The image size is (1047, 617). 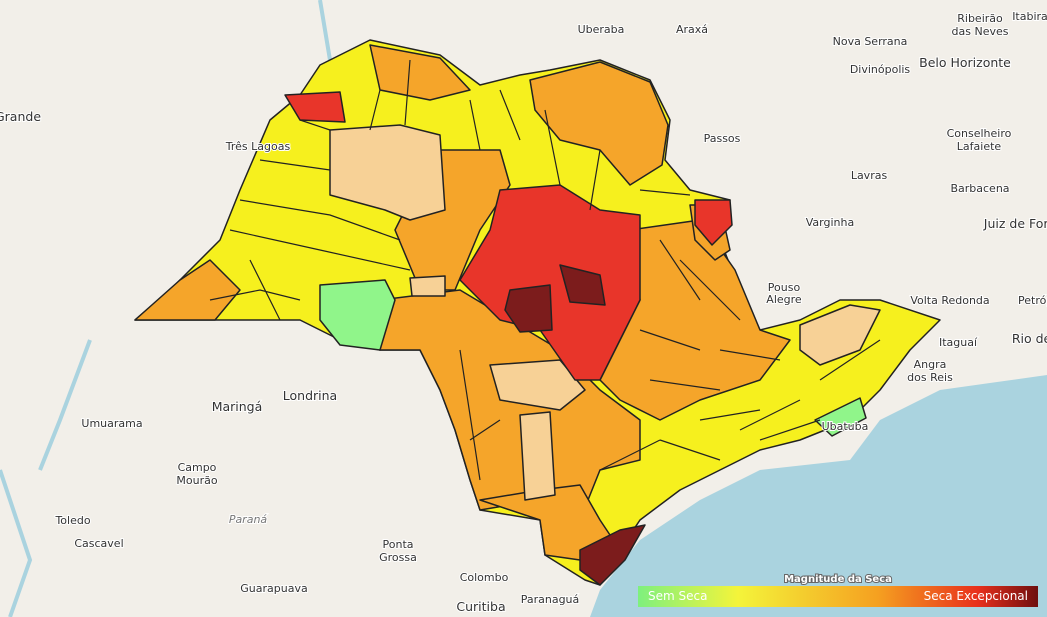 What do you see at coordinates (1029, 16) in the screenshot?
I see `place-label: Itabira` at bounding box center [1029, 16].